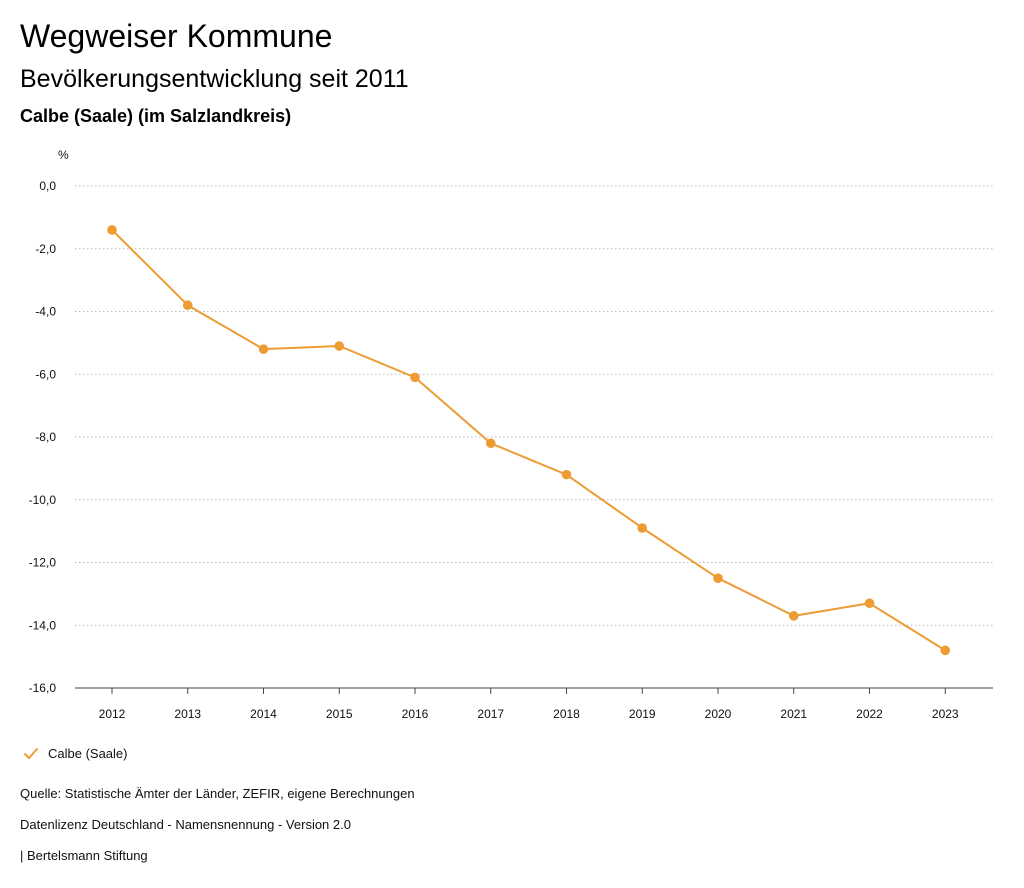 The image size is (1024, 888). Describe the element at coordinates (642, 528) in the screenshot. I see `data-point-2019` at that location.